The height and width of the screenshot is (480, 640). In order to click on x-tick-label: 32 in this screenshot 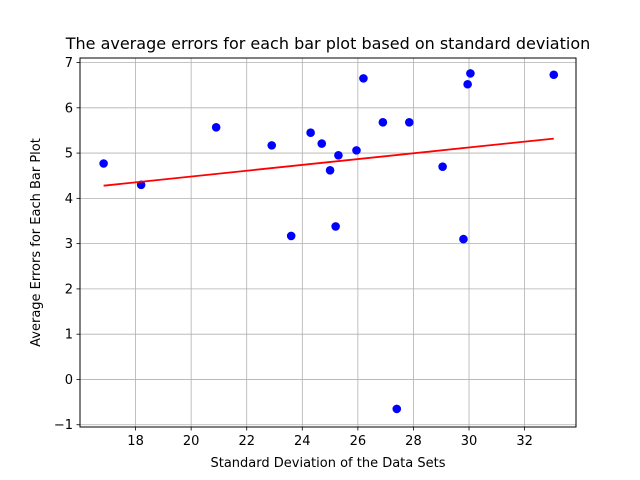, I will do `click(524, 441)`.